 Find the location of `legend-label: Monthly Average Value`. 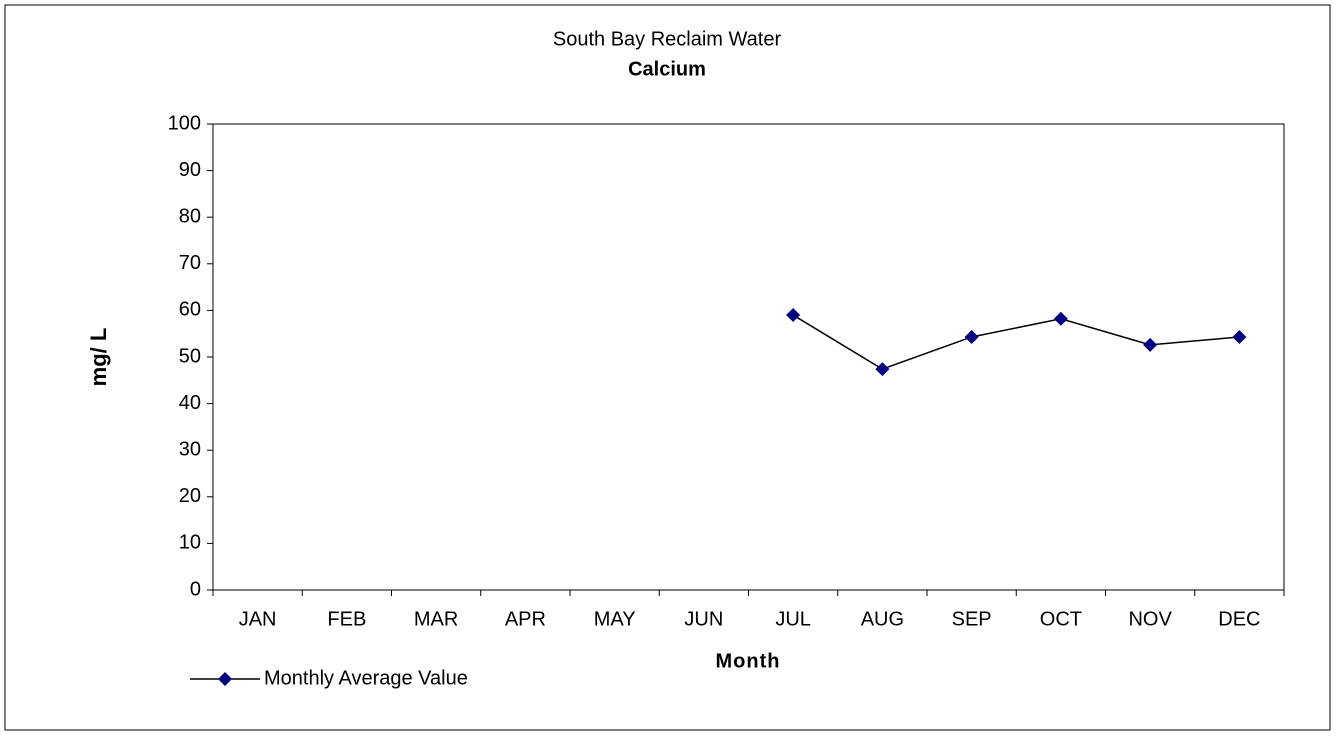

legend-label: Monthly Average Value is located at coordinates (366, 678).